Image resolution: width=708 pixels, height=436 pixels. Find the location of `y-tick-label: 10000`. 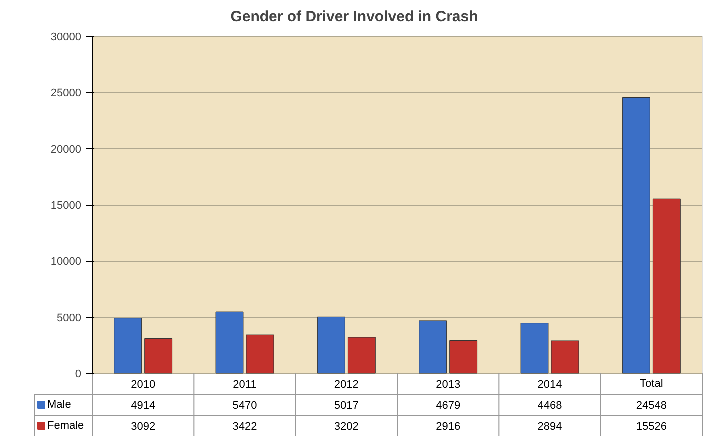

y-tick-label: 10000 is located at coordinates (66, 262).